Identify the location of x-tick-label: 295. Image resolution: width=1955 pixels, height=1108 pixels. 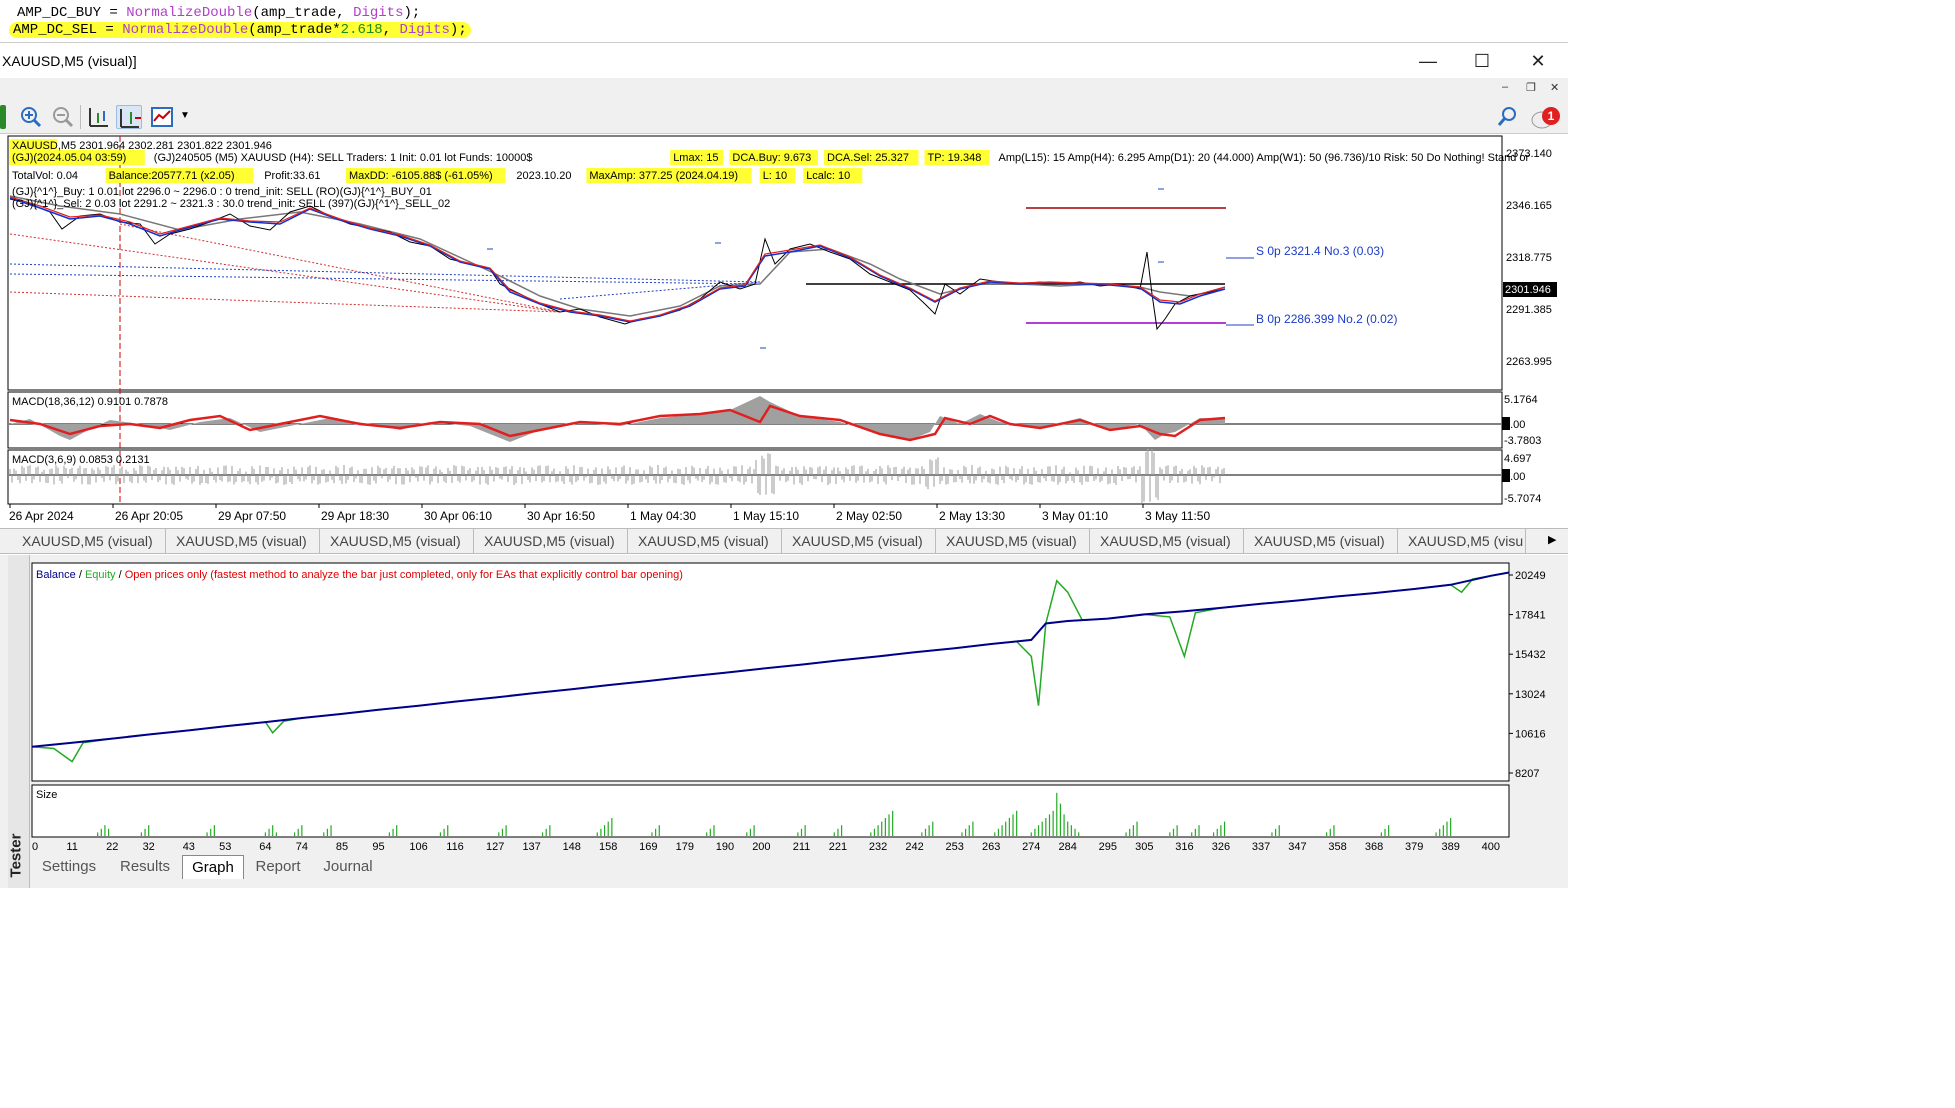
(1108, 847).